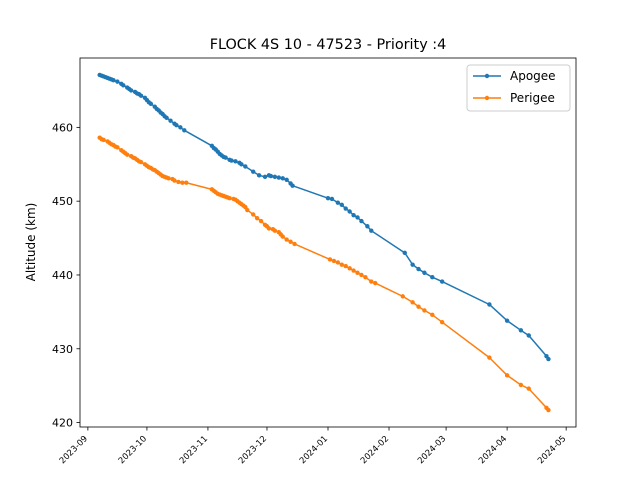 The width and height of the screenshot is (640, 484). I want to click on legend-apogee-marker, so click(487, 76).